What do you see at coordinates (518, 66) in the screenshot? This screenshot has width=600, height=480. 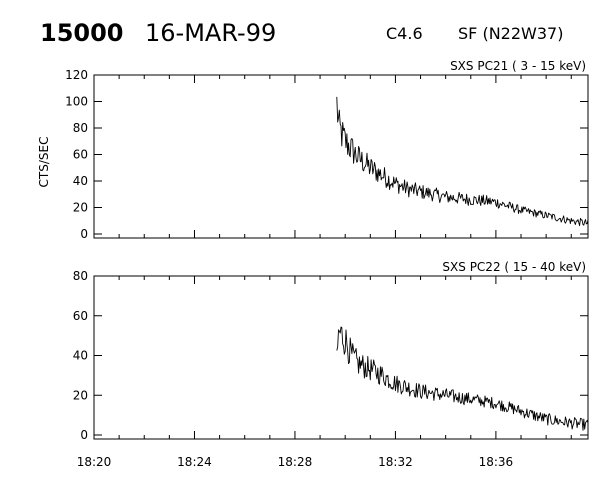 I see `channel-label-top: SXS PC21 ( 3 - 15 keV)` at bounding box center [518, 66].